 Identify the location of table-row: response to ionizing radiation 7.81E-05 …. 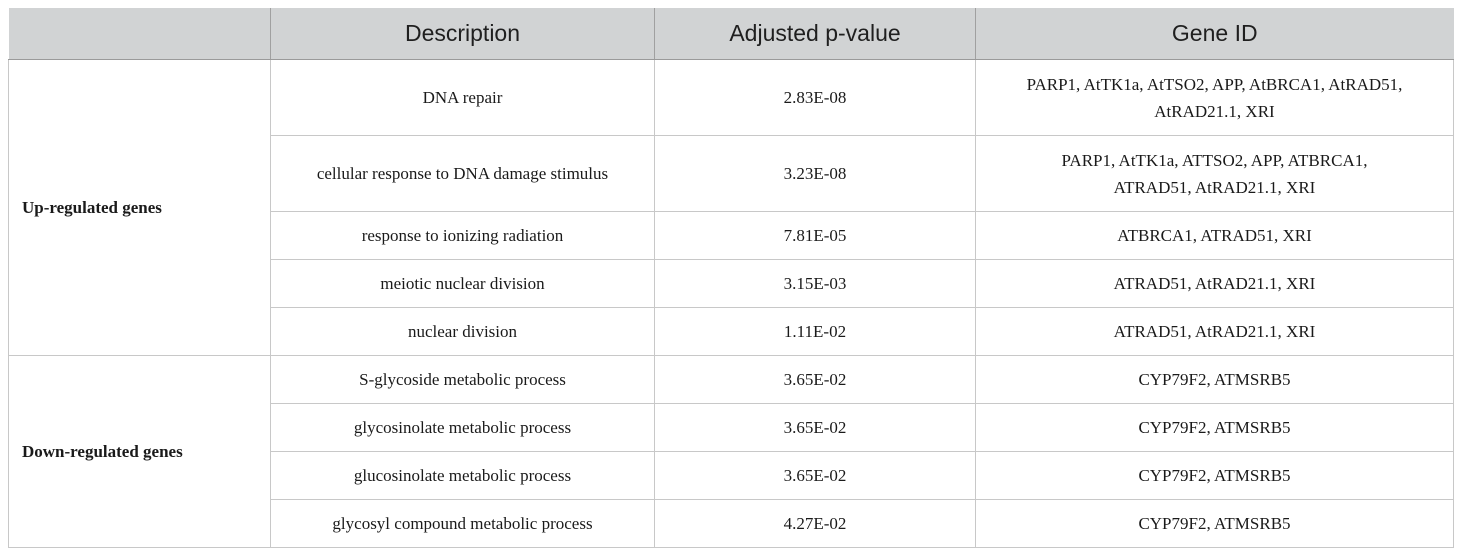
(731, 235).